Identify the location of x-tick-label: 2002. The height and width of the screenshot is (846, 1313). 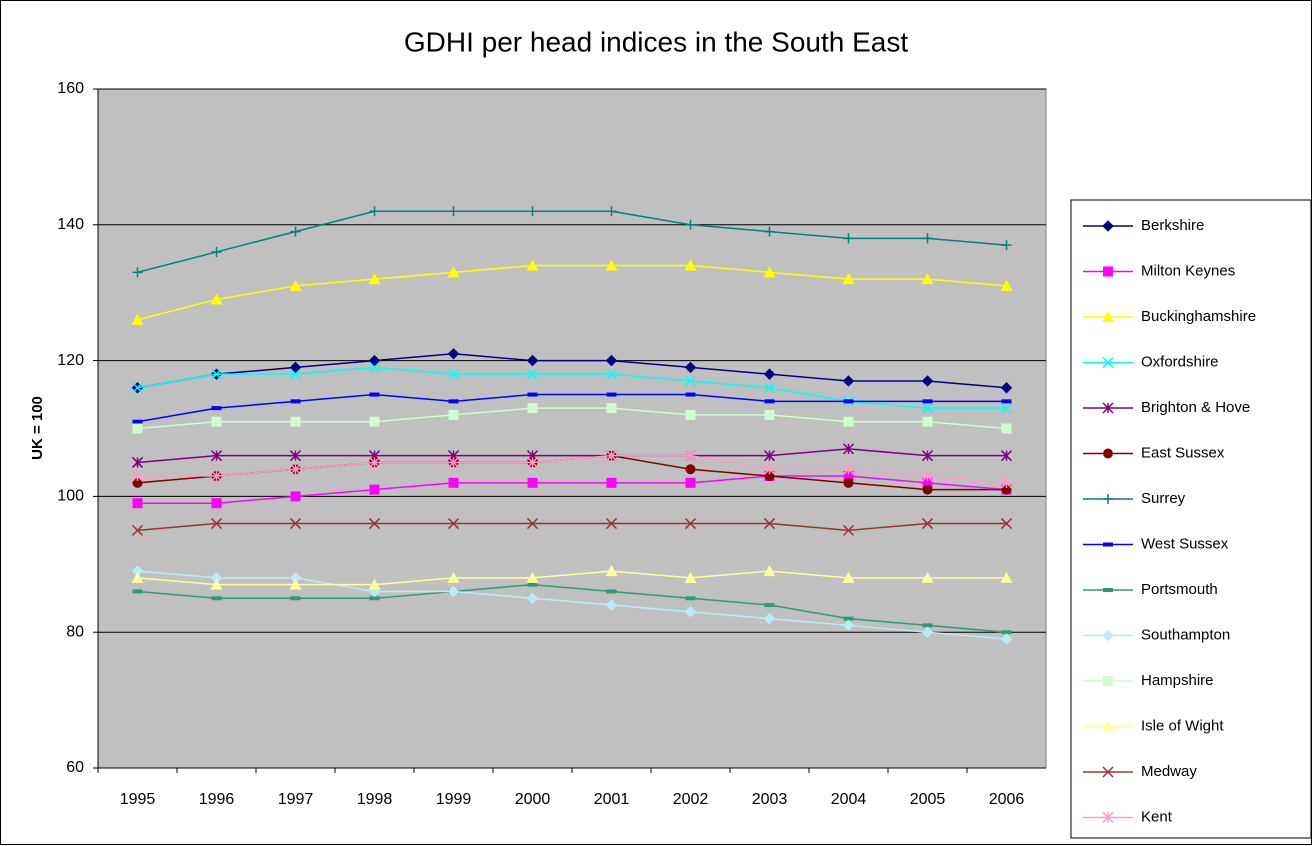
(691, 799).